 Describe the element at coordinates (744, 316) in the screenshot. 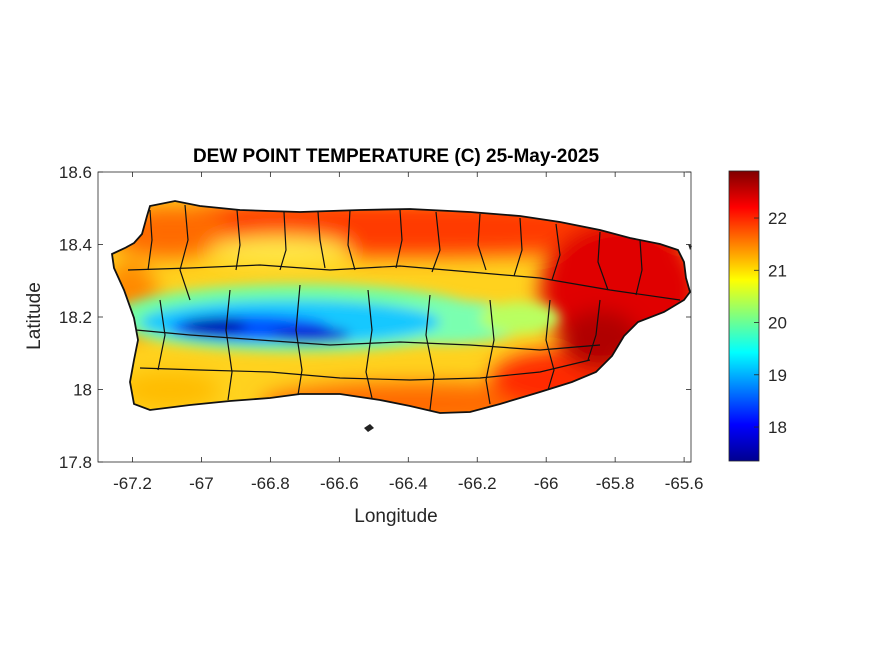

I see `colorbar` at that location.